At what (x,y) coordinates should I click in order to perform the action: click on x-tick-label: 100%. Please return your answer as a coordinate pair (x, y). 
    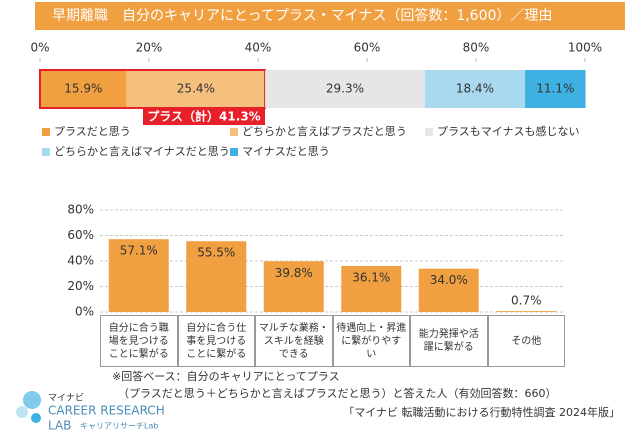
    Looking at the image, I should click on (585, 48).